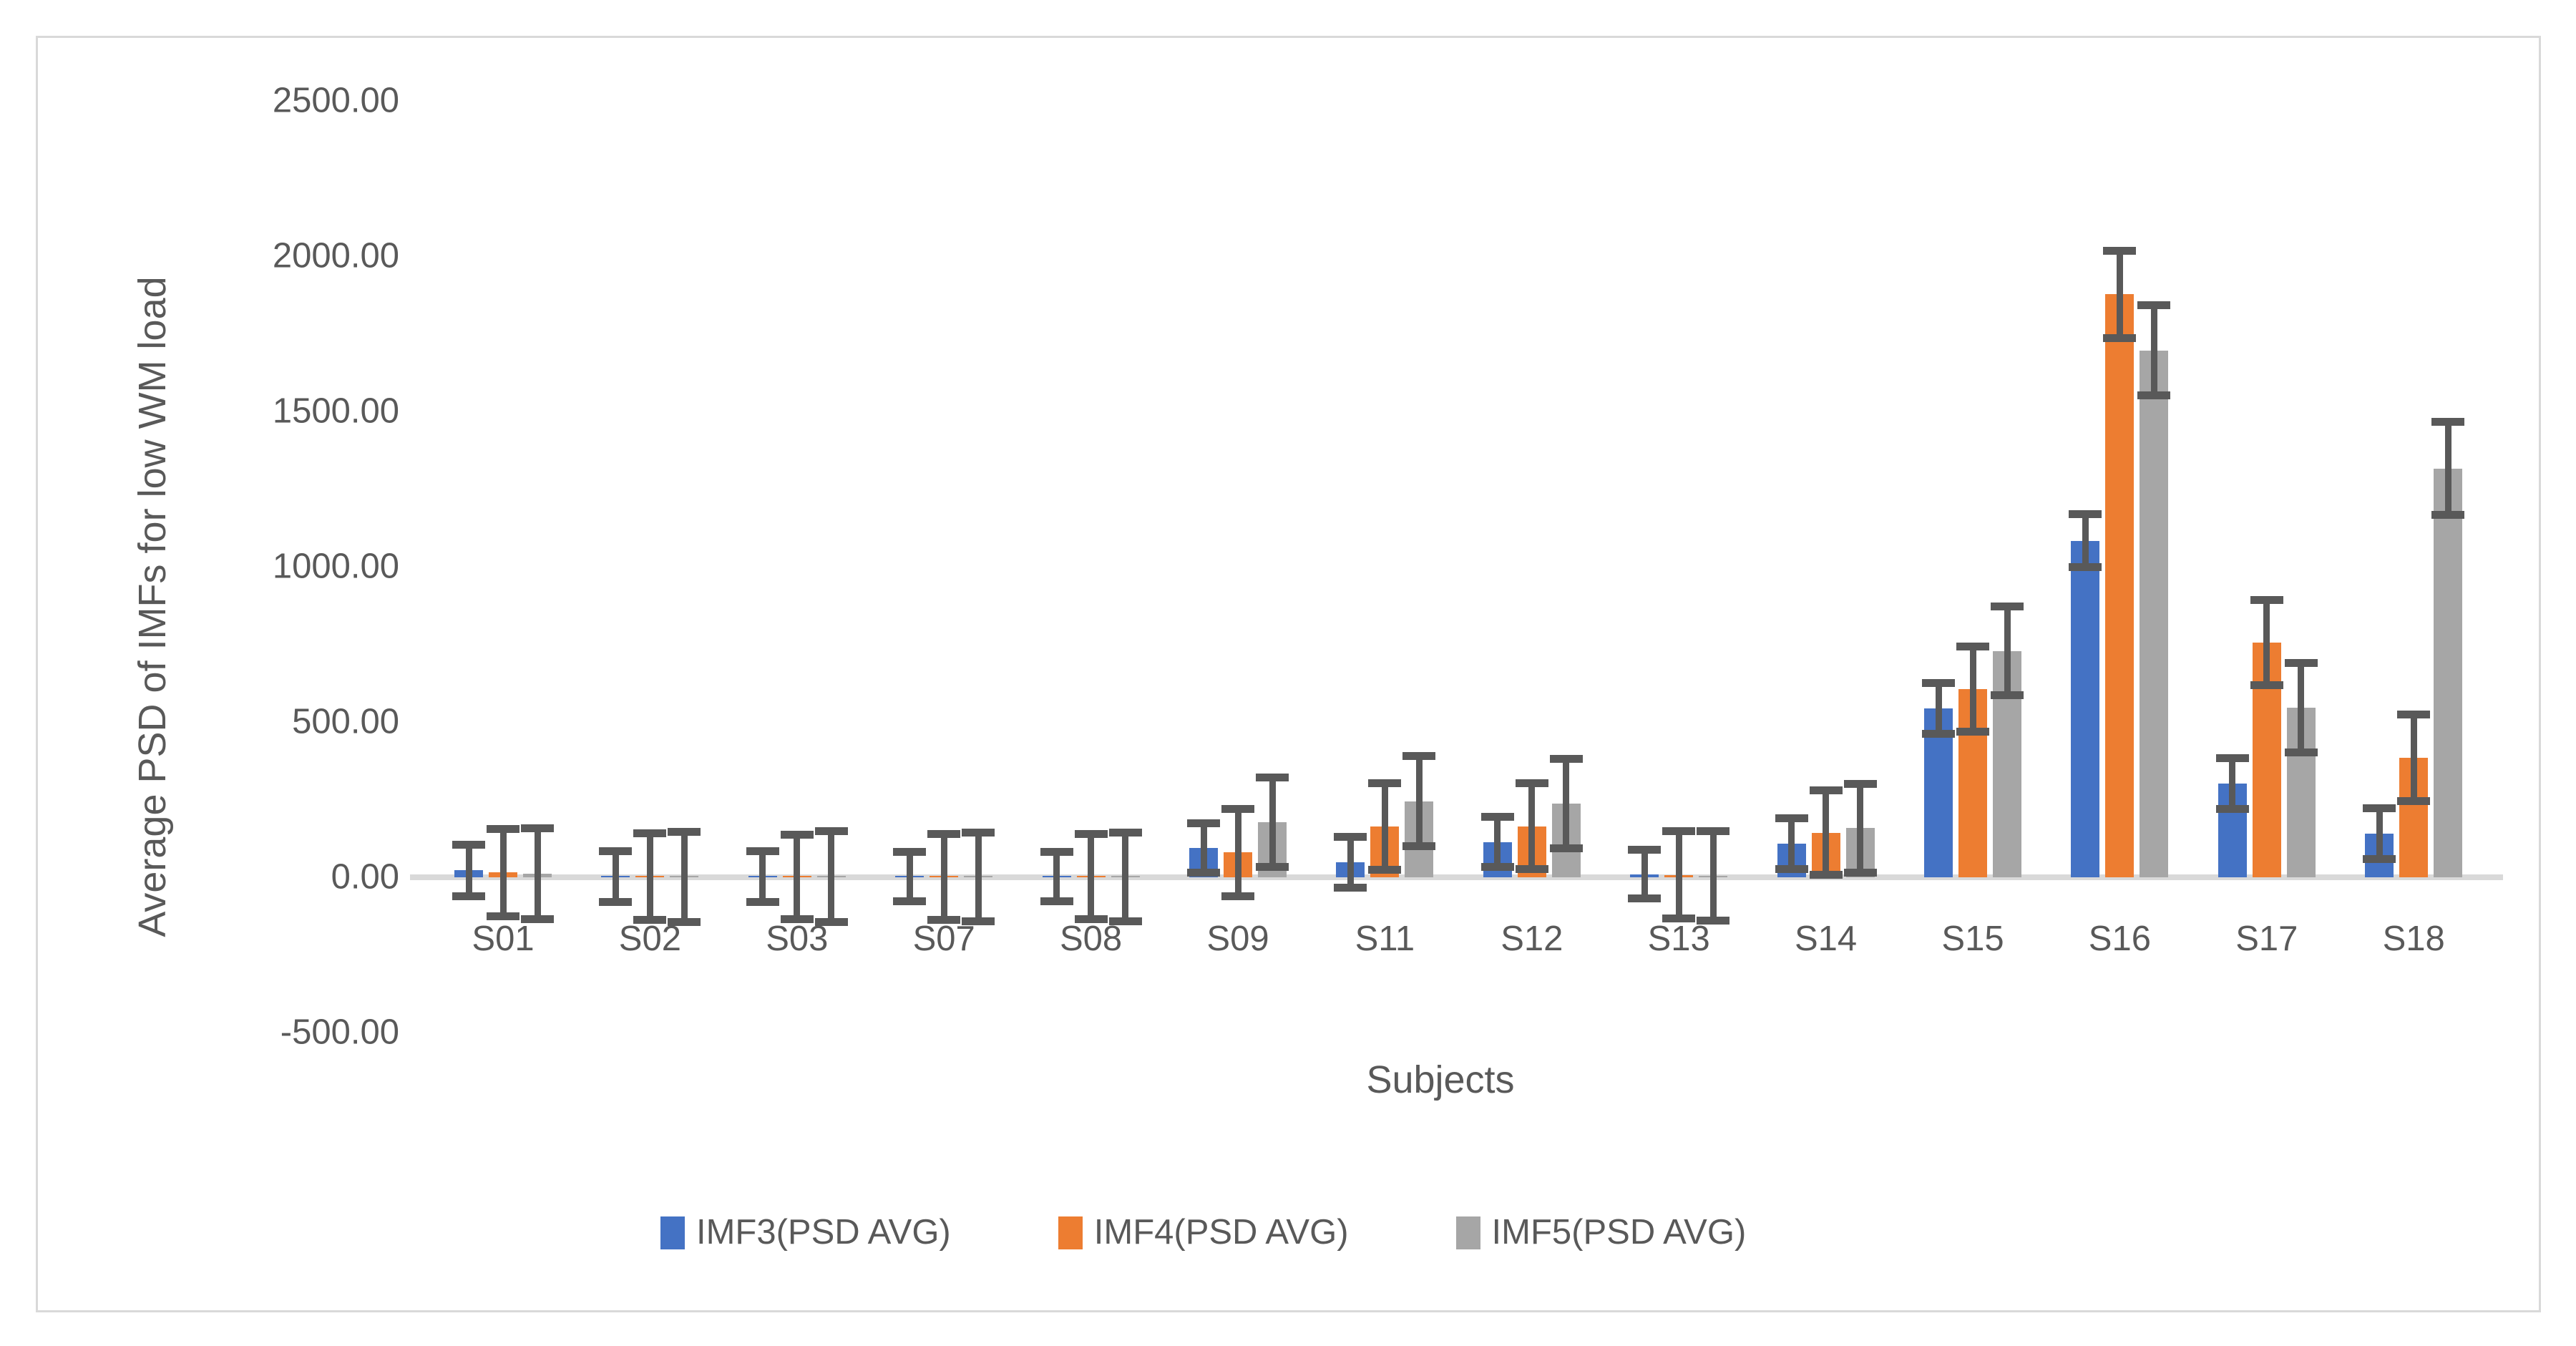  Describe the element at coordinates (797, 939) in the screenshot. I see `x-tick-label: S03` at that location.